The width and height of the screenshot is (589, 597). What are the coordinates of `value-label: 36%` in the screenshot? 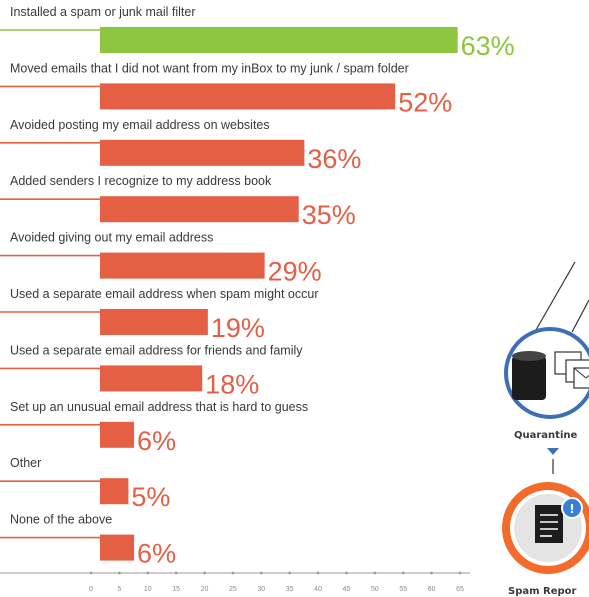 It's located at (334, 159).